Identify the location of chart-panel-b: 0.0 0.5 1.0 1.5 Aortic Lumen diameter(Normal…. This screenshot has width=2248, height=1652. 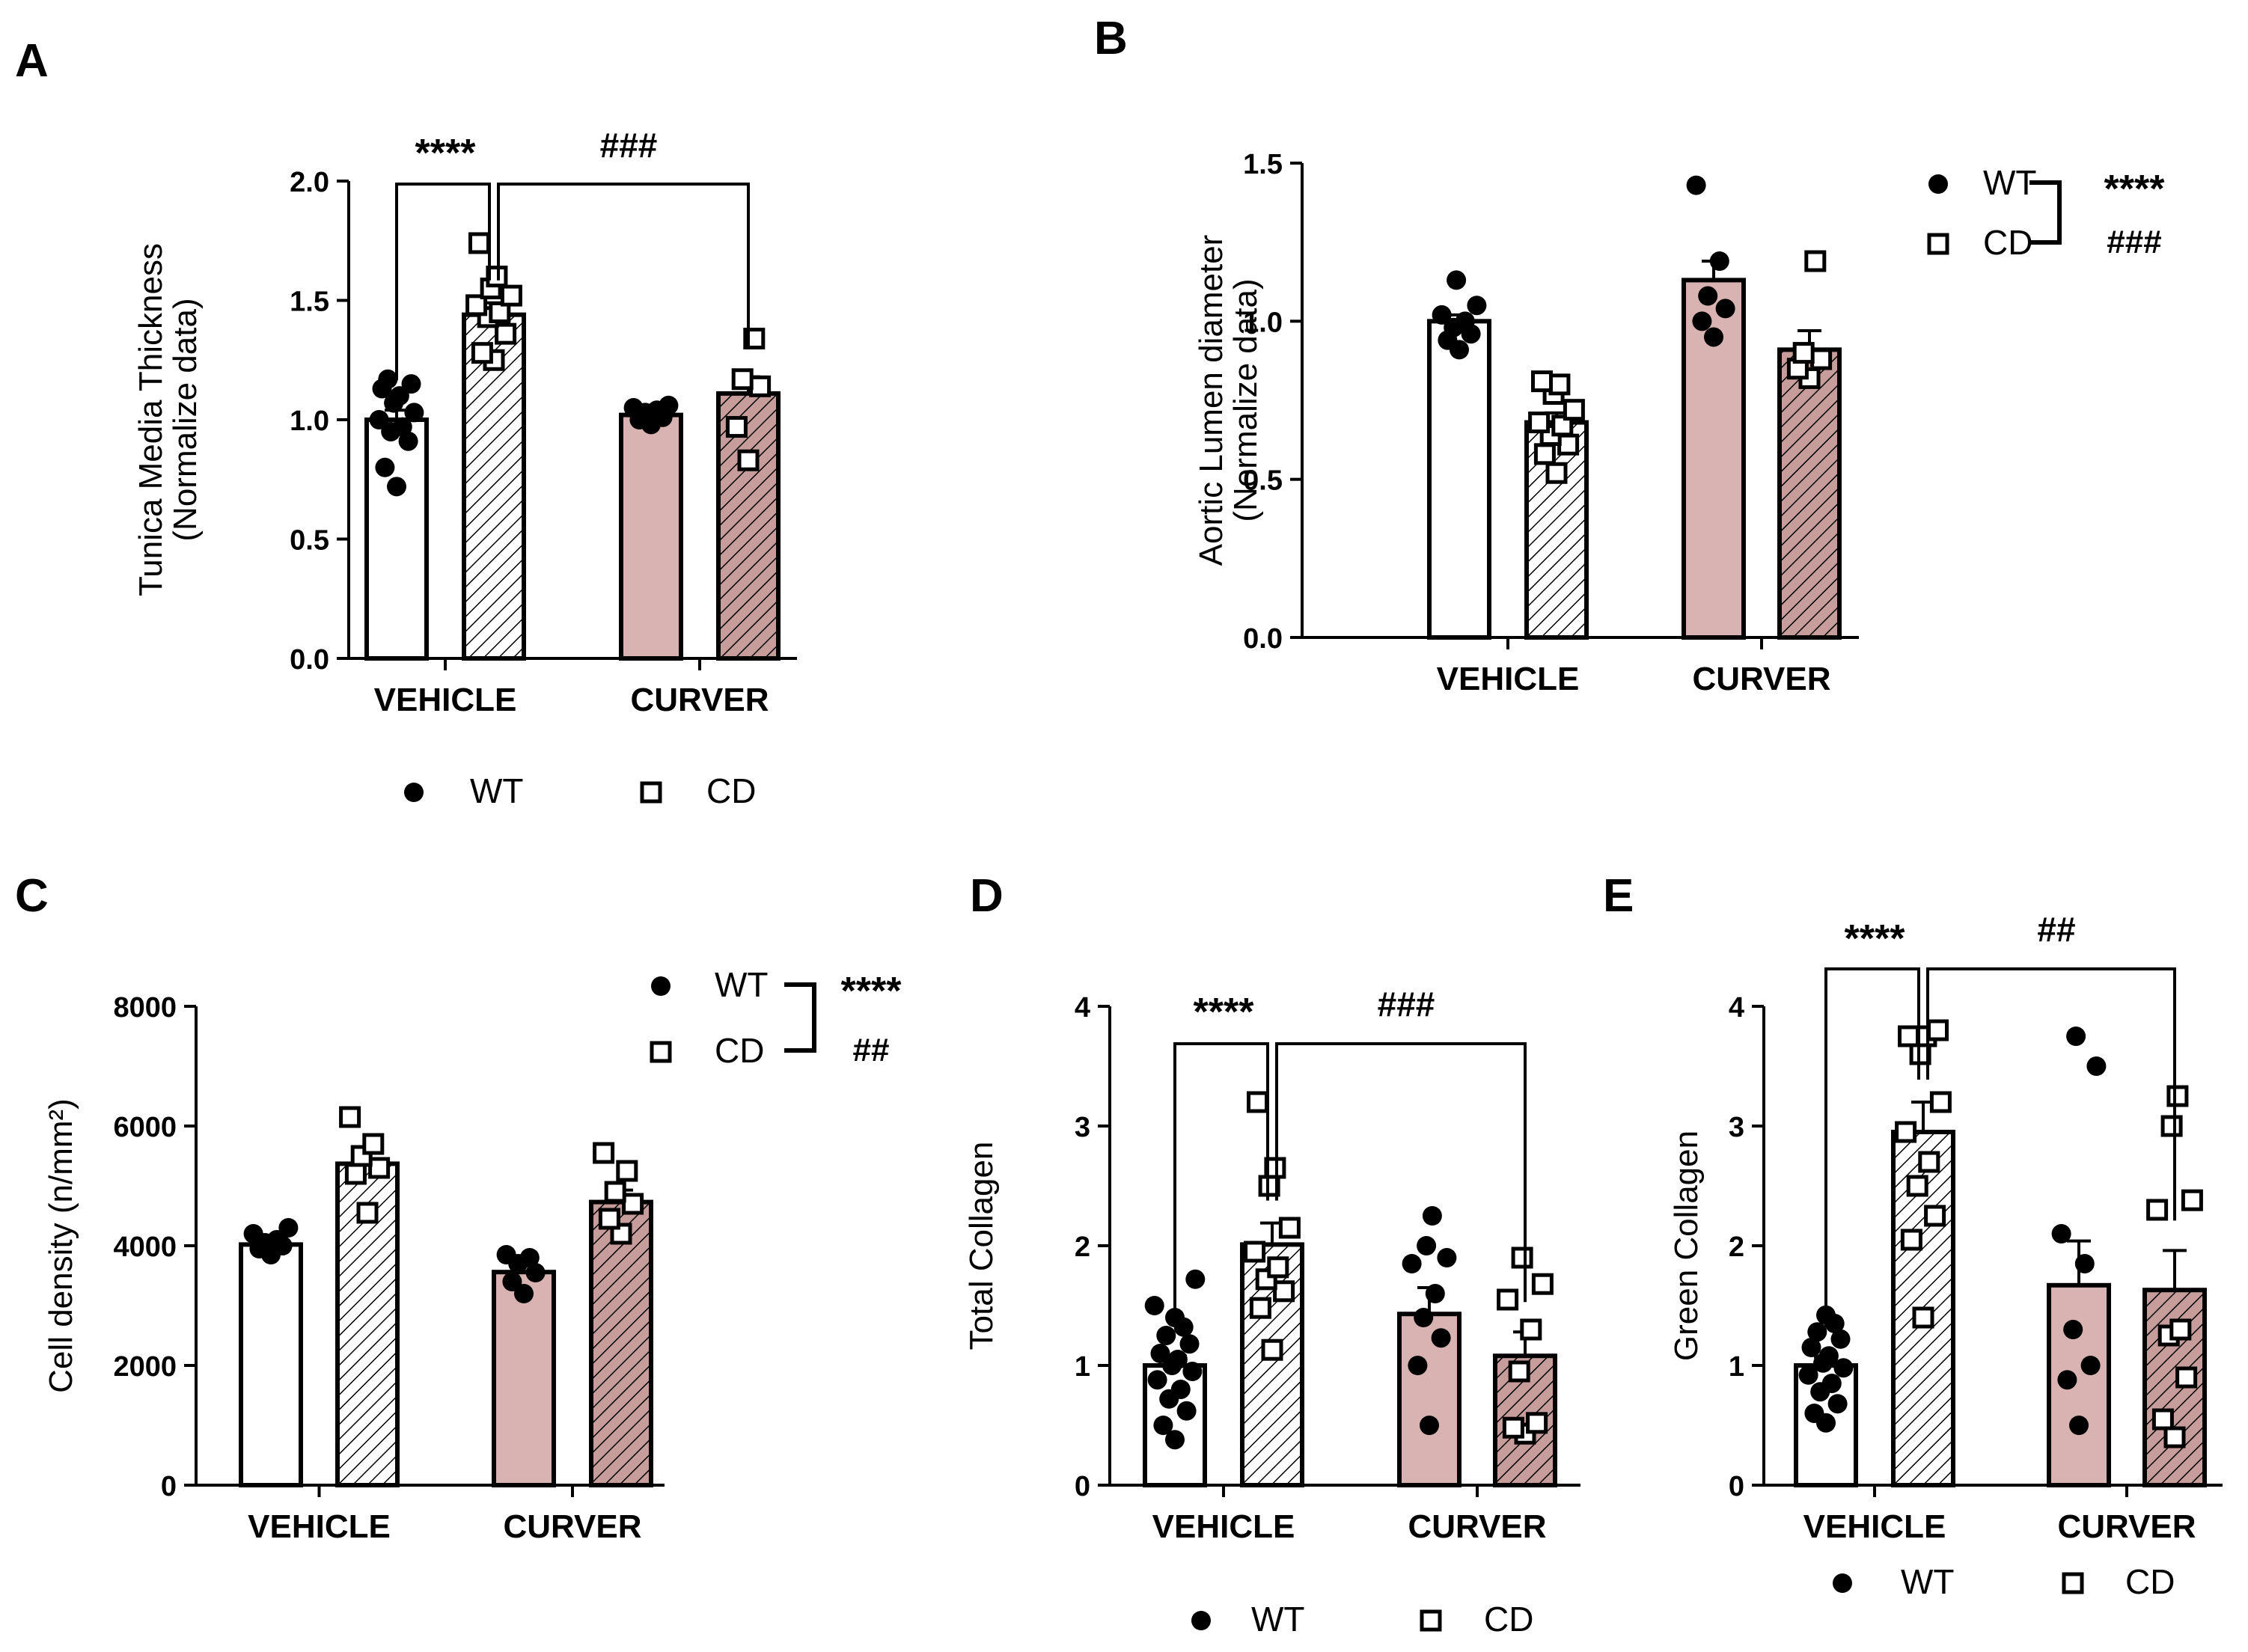
(1679, 423).